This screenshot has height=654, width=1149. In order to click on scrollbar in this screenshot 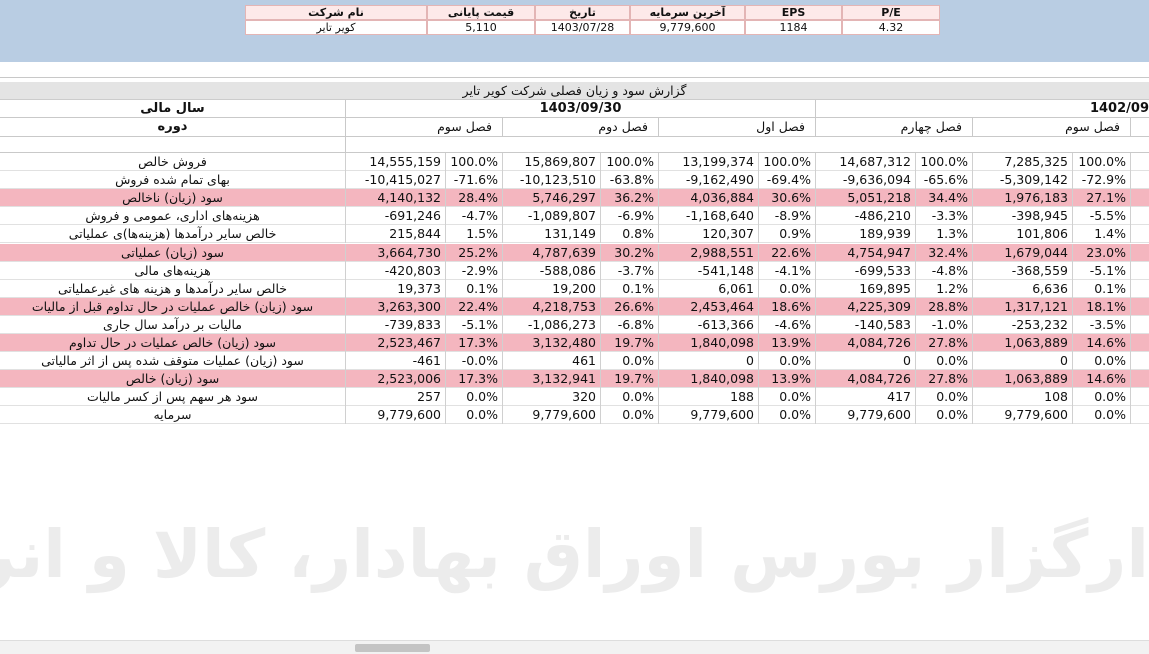, I will do `click(574, 647)`.